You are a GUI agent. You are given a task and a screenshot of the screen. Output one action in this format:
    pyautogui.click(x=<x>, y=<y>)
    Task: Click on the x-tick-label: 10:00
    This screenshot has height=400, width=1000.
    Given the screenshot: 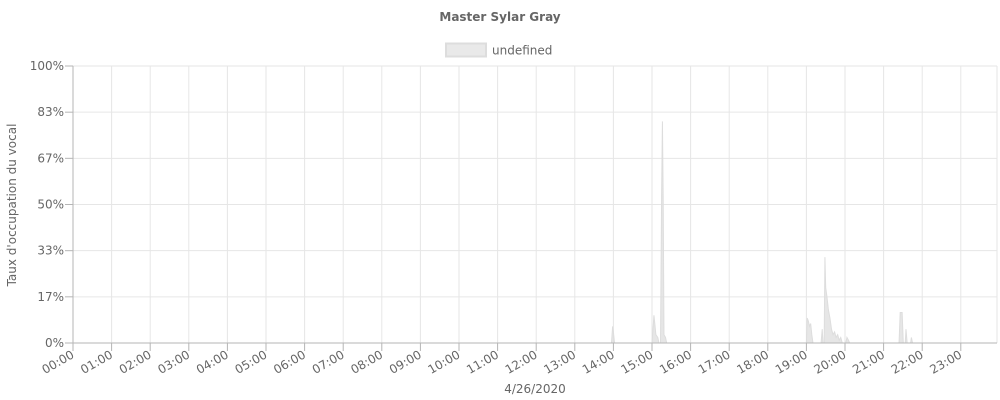 What is the action you would take?
    pyautogui.click(x=444, y=361)
    